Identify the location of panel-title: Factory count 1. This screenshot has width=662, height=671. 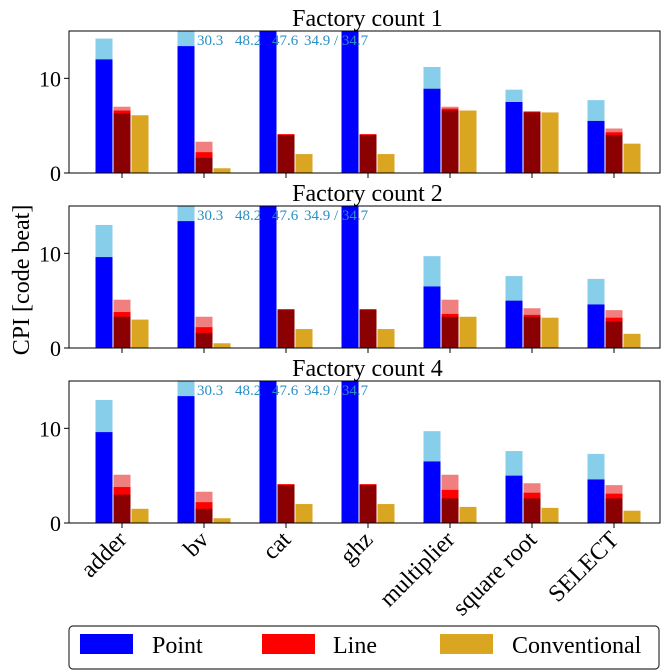
(367, 19).